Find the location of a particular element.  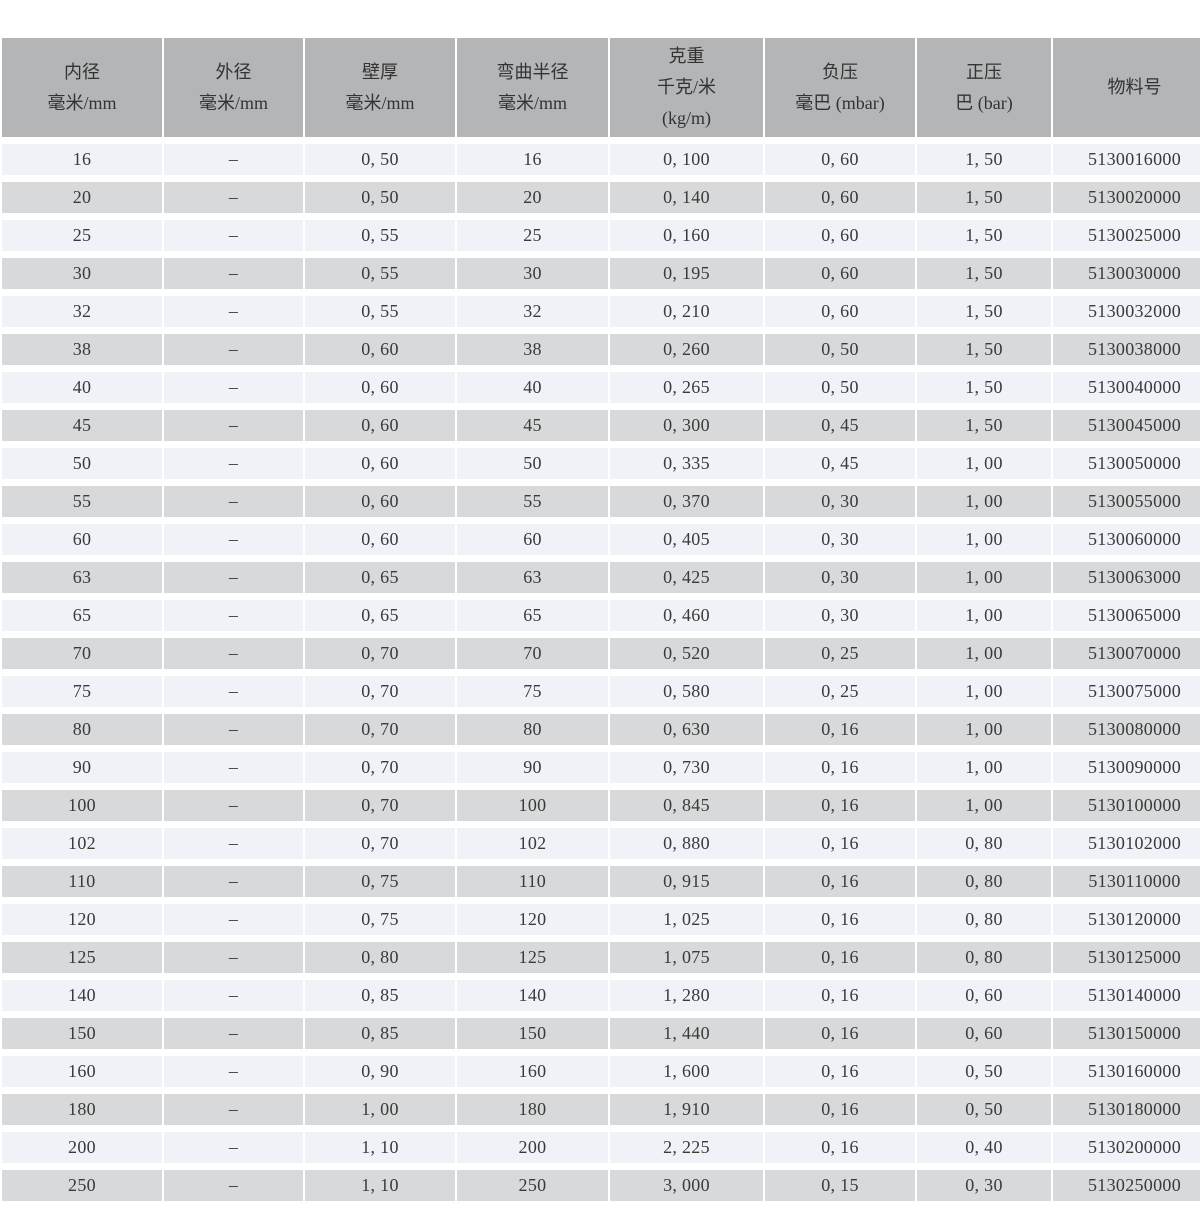

header-line: 毫巴 (mbar) is located at coordinates (840, 102).